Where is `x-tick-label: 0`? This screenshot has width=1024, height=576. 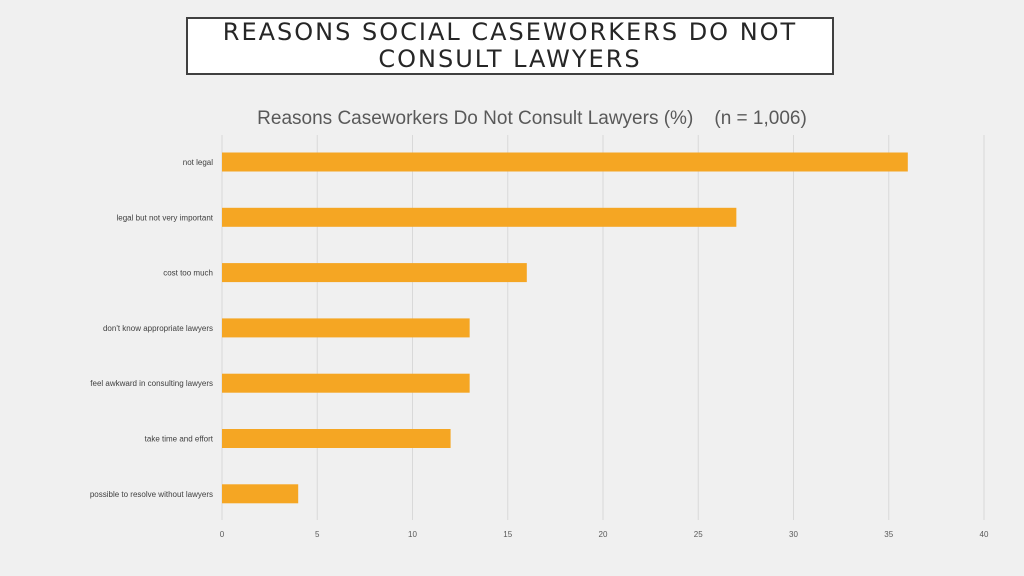
x-tick-label: 0 is located at coordinates (222, 534).